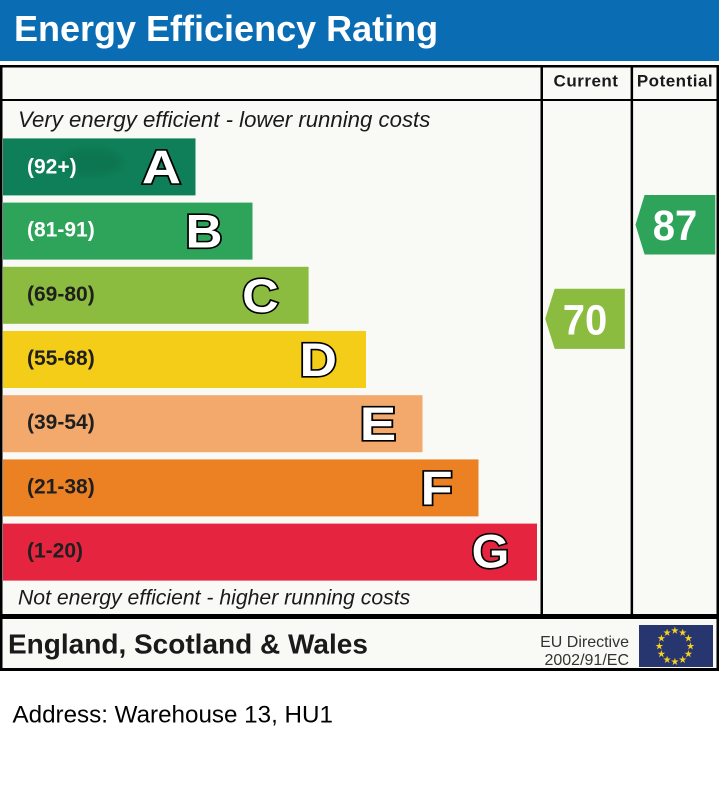 This screenshot has height=805, width=719. What do you see at coordinates (675, 226) in the screenshot?
I see `svg-text: 87` at bounding box center [675, 226].